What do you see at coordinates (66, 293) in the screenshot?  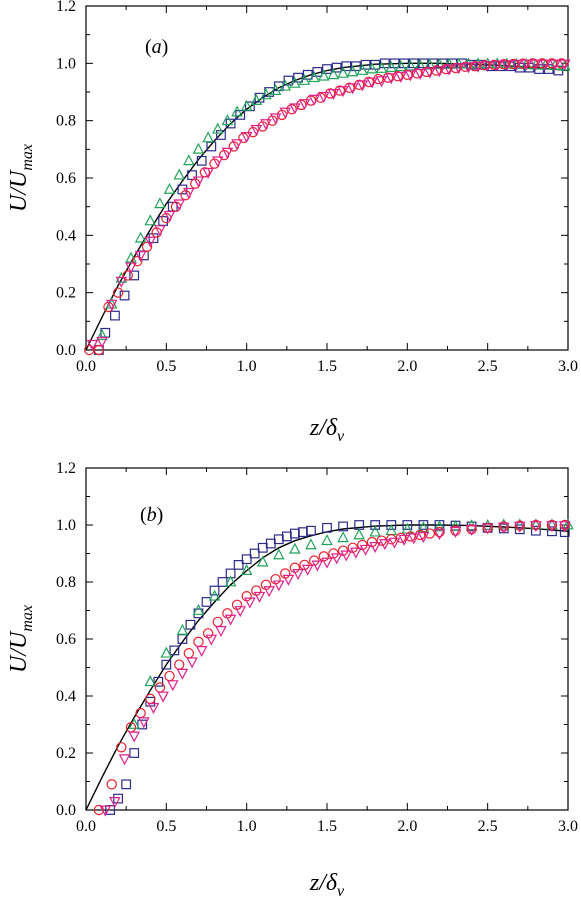 I see `y-tick-label: 0.2` at bounding box center [66, 293].